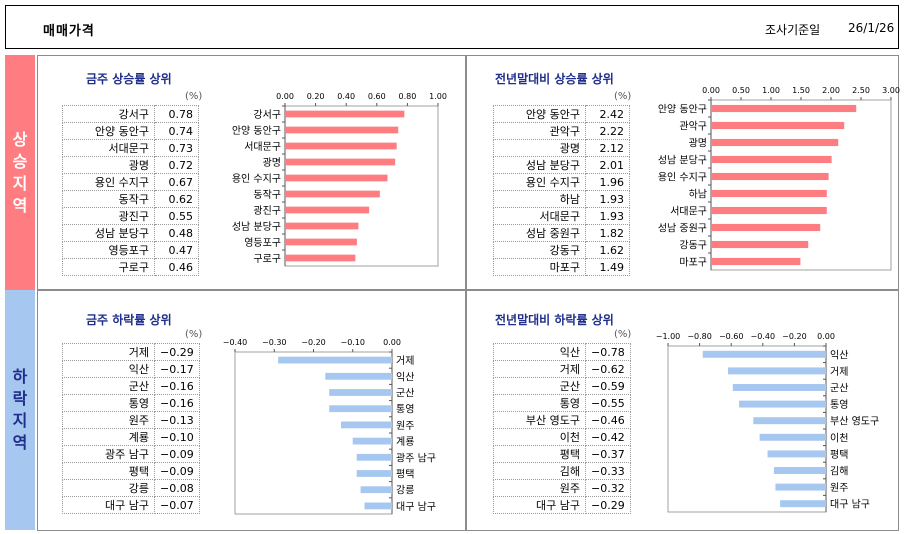 The image size is (905, 534). What do you see at coordinates (539, 131) in the screenshot?
I see `region-name: 관악구` at bounding box center [539, 131].